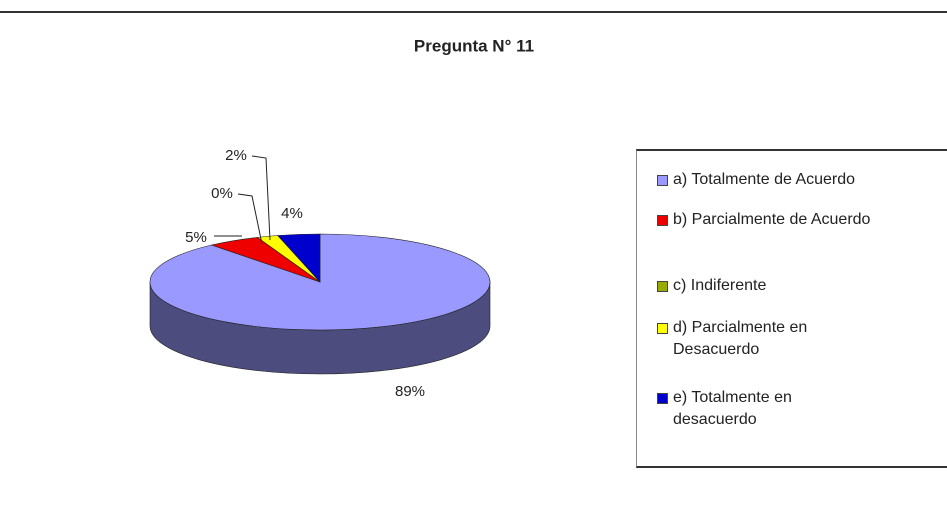  Describe the element at coordinates (292, 213) in the screenshot. I see `data-label: 4%` at that location.